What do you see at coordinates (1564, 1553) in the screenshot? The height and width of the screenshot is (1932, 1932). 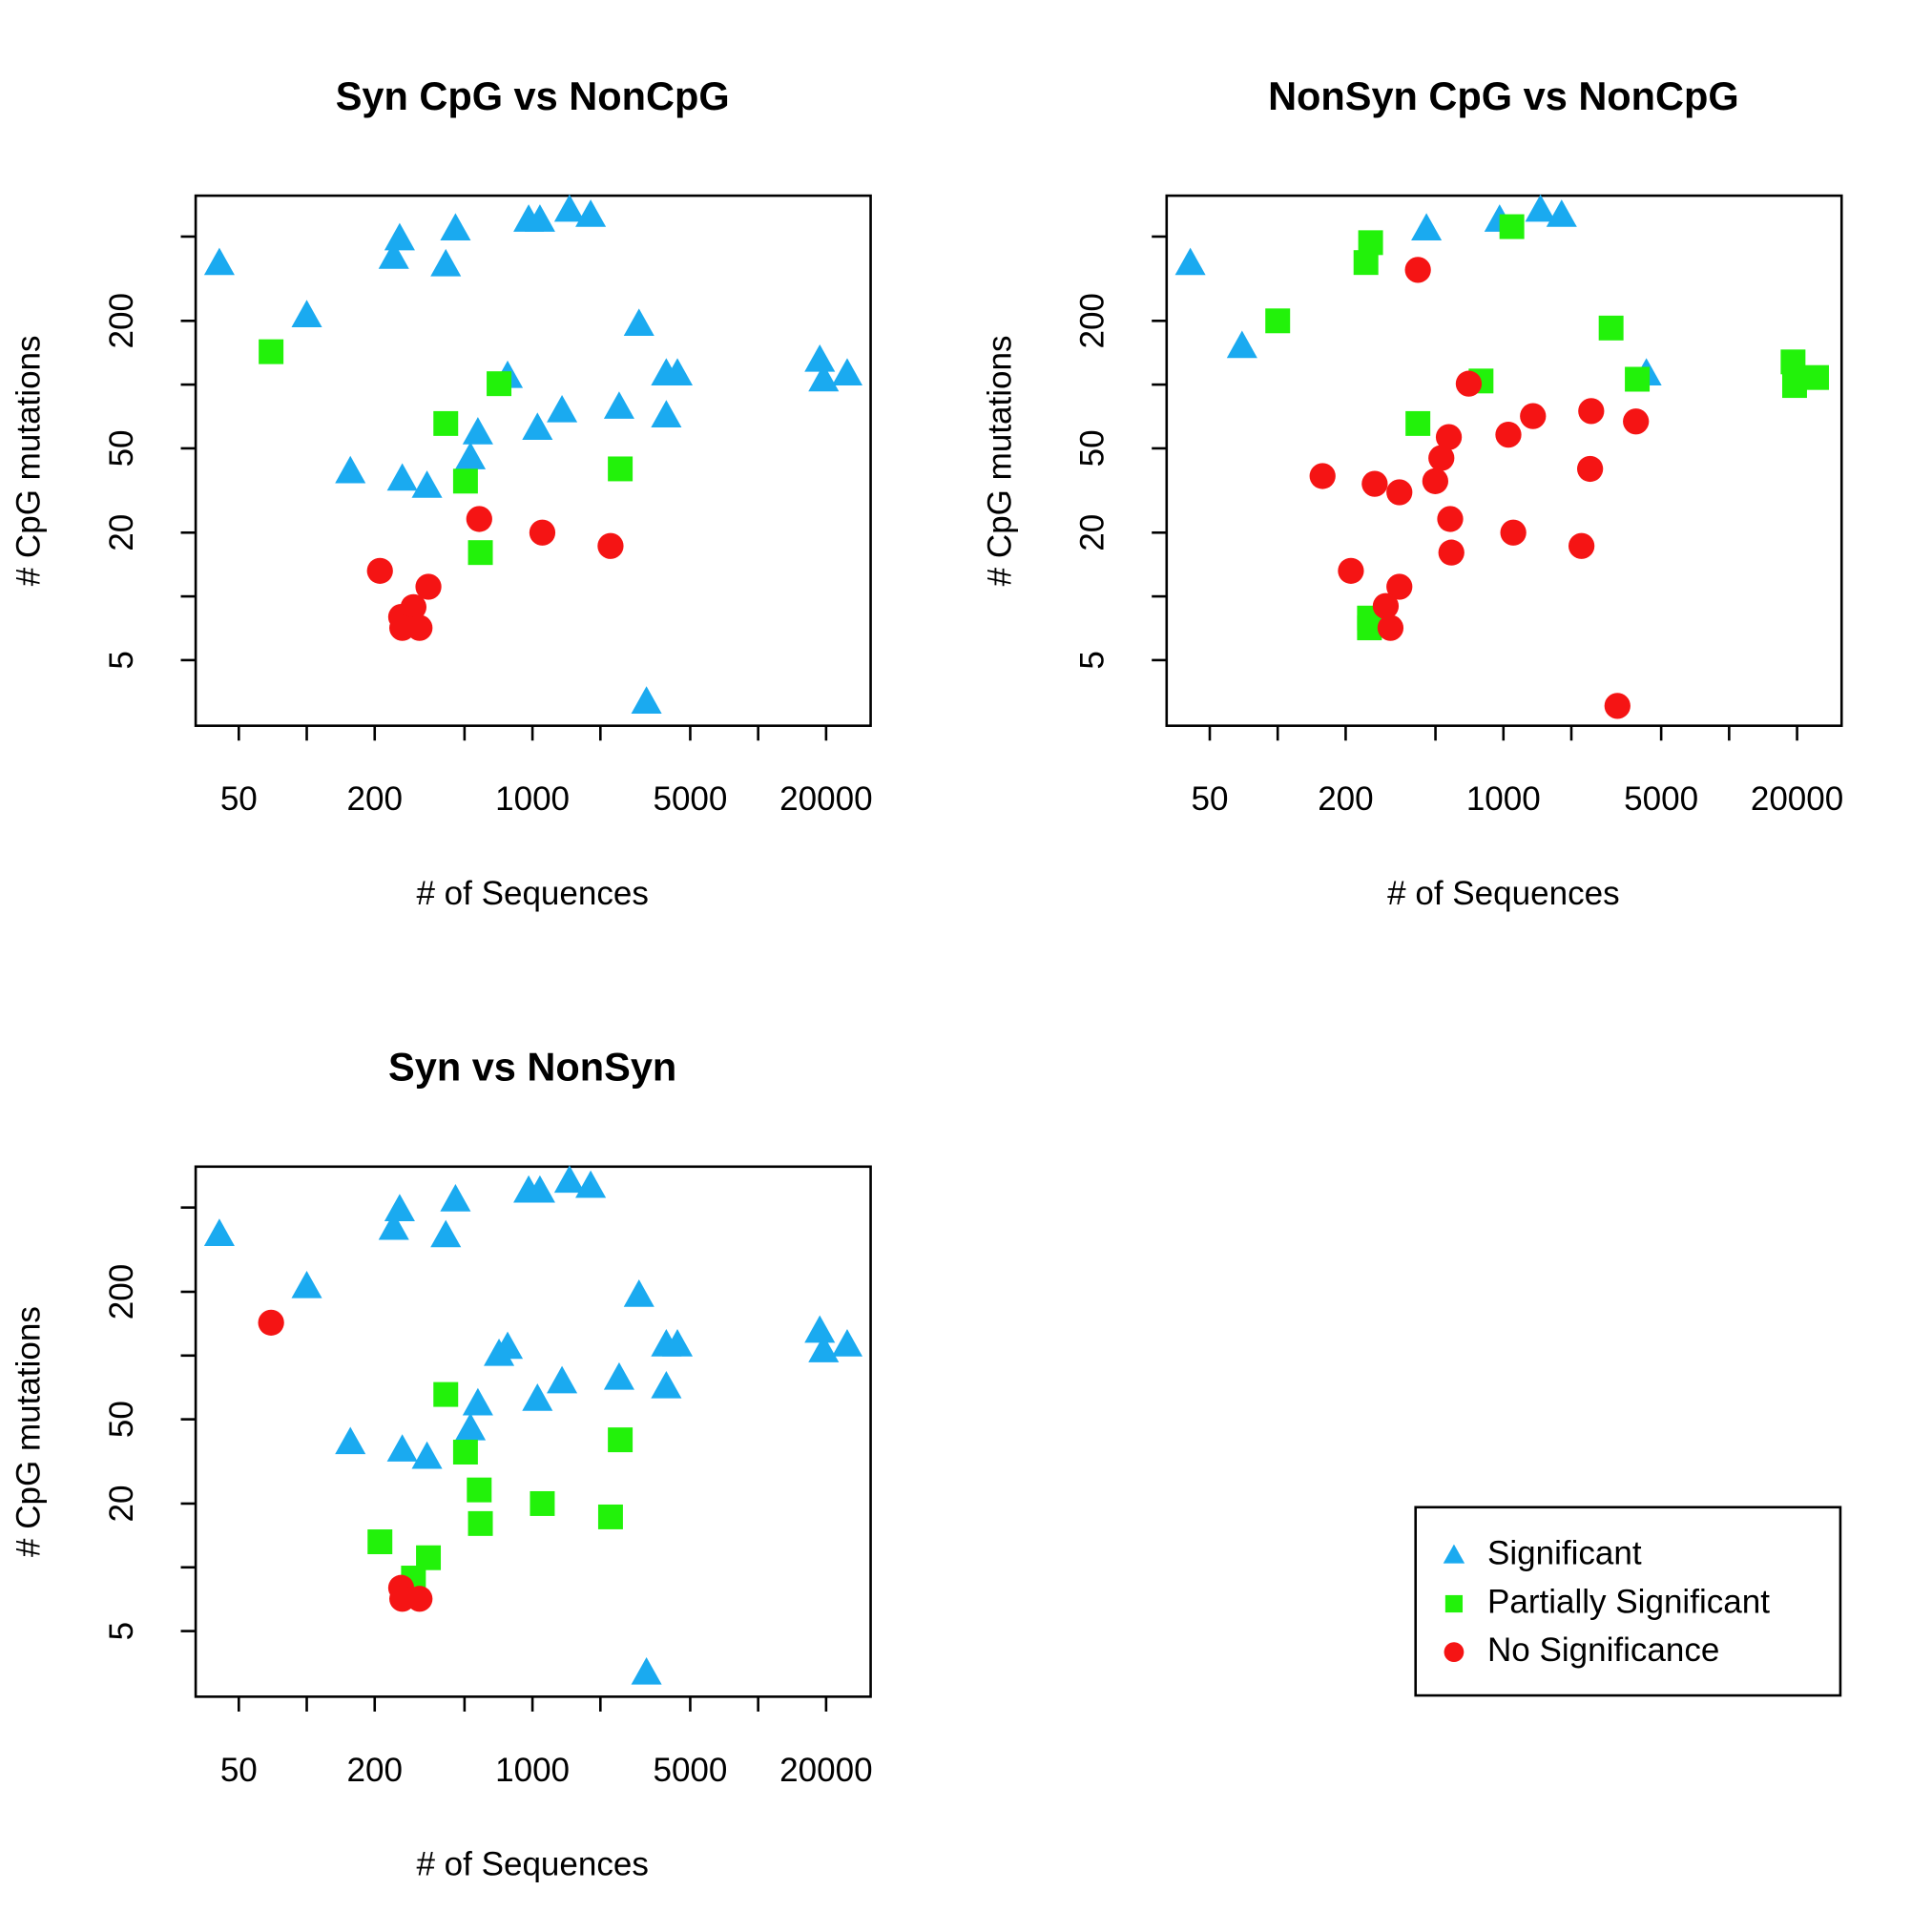 I see `legend-label: Significant` at bounding box center [1564, 1553].